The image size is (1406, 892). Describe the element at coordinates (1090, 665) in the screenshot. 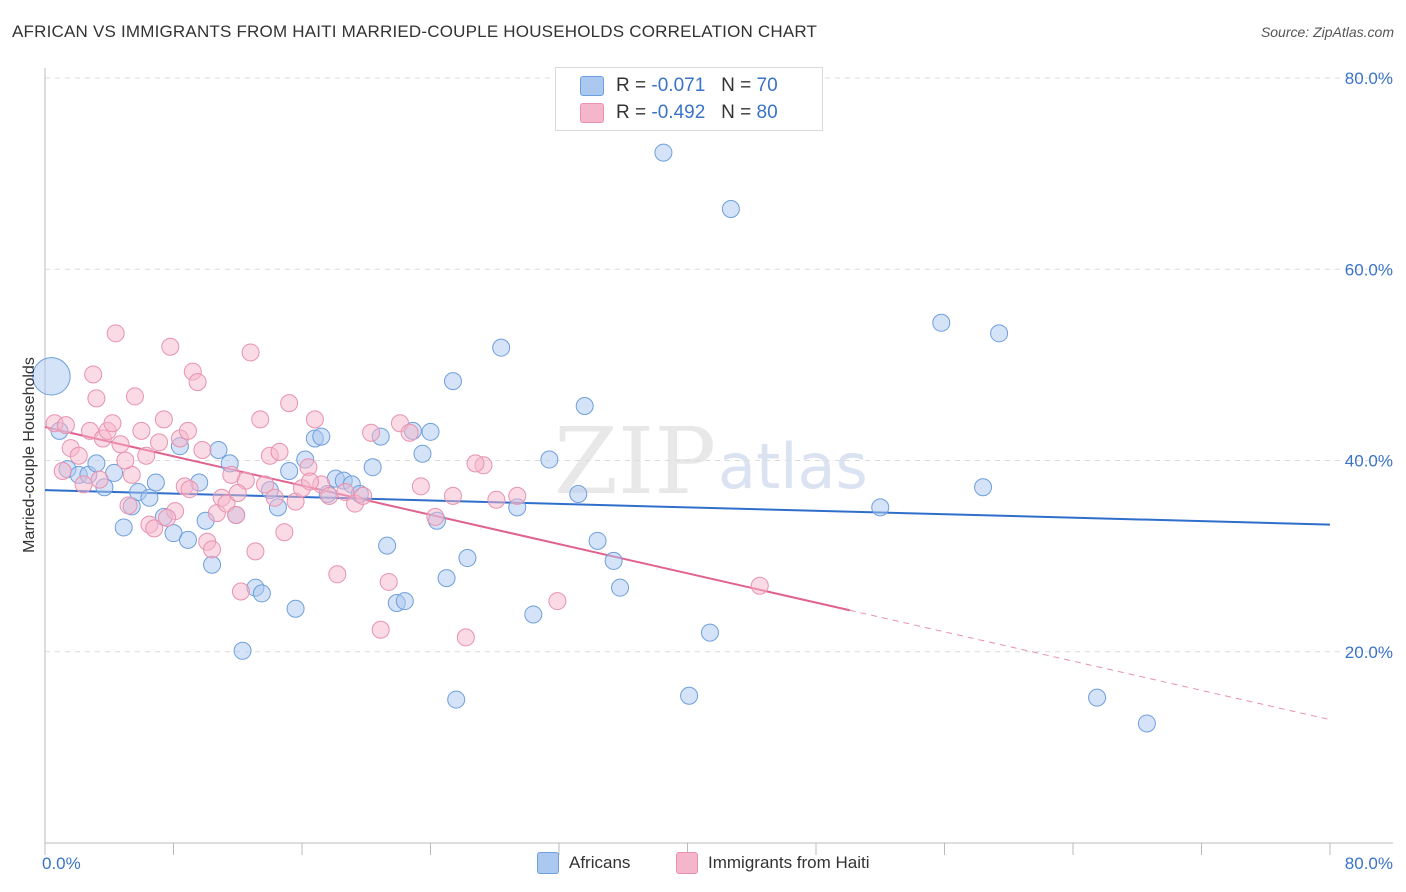

I see `trendline-haiti-extension` at that location.